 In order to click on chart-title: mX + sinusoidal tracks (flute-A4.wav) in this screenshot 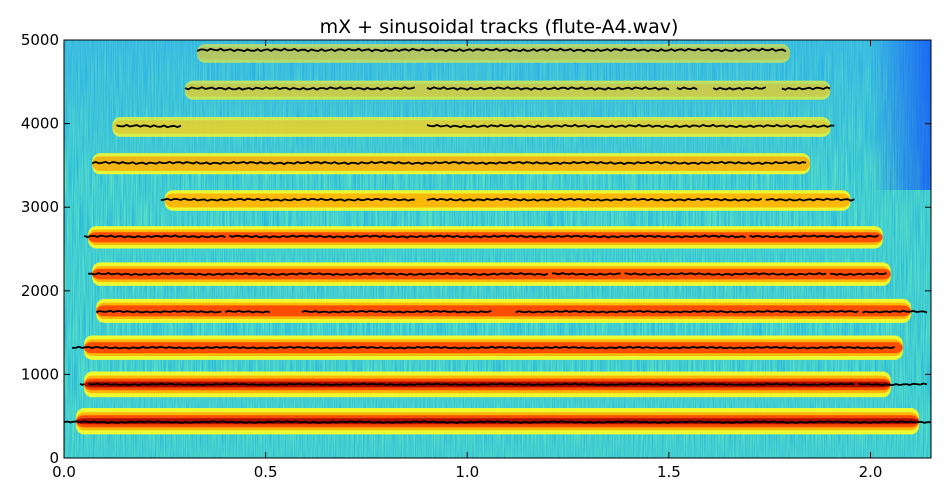, I will do `click(499, 27)`.